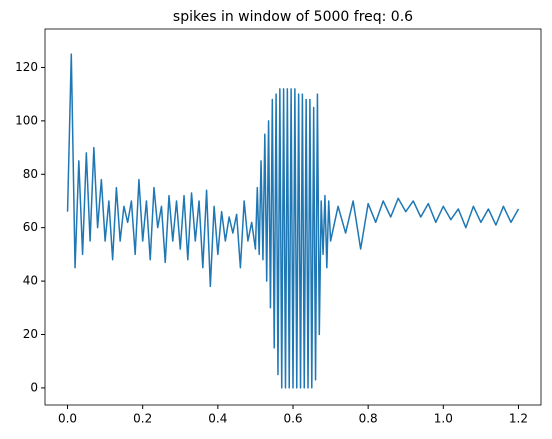 The height and width of the screenshot is (439, 552). Describe the element at coordinates (217, 419) in the screenshot. I see `x-tick-label: 0.4` at that location.